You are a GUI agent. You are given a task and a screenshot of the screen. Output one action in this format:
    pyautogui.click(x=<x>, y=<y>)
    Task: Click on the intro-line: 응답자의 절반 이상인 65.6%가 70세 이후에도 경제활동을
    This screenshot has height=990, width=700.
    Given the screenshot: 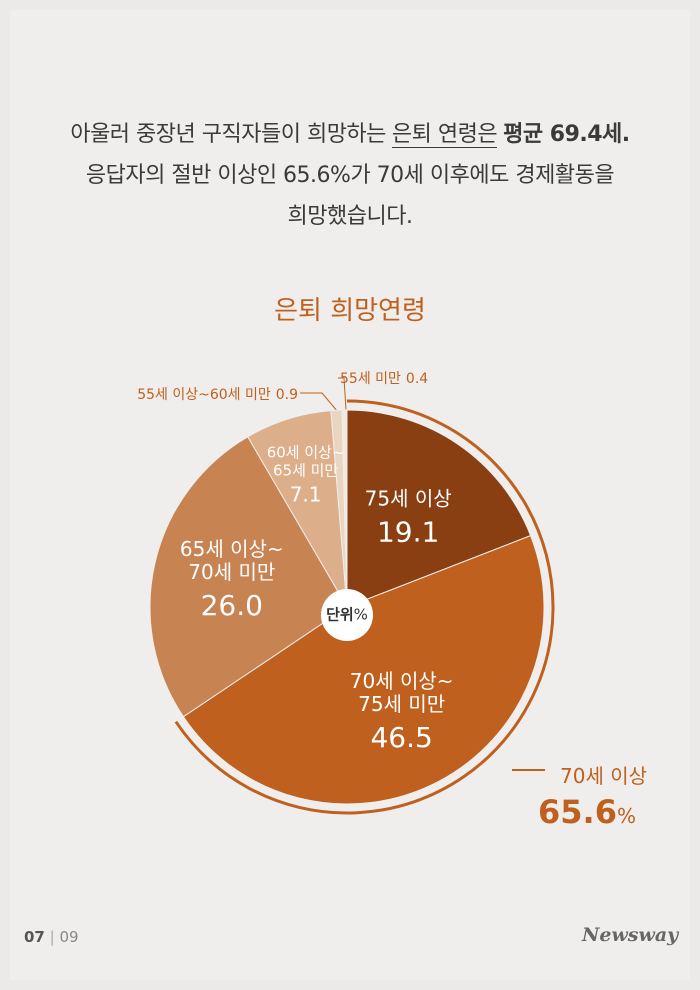 What is the action you would take?
    pyautogui.click(x=350, y=175)
    